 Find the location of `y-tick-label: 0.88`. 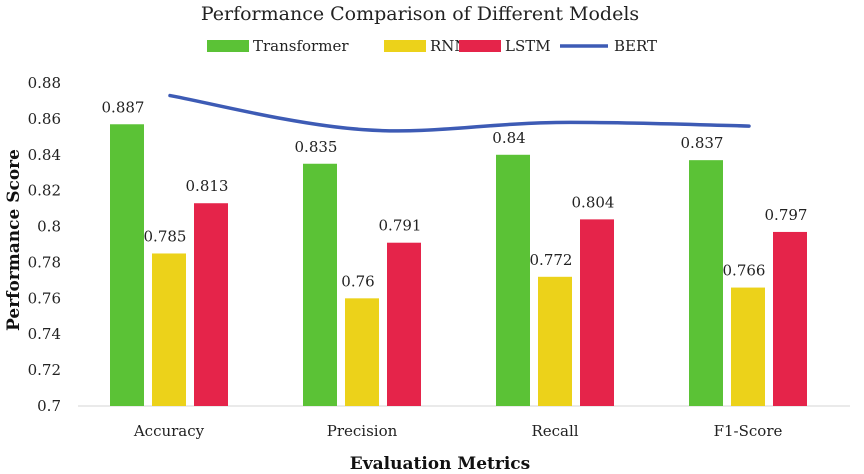

y-tick-label: 0.88 is located at coordinates (44, 83).